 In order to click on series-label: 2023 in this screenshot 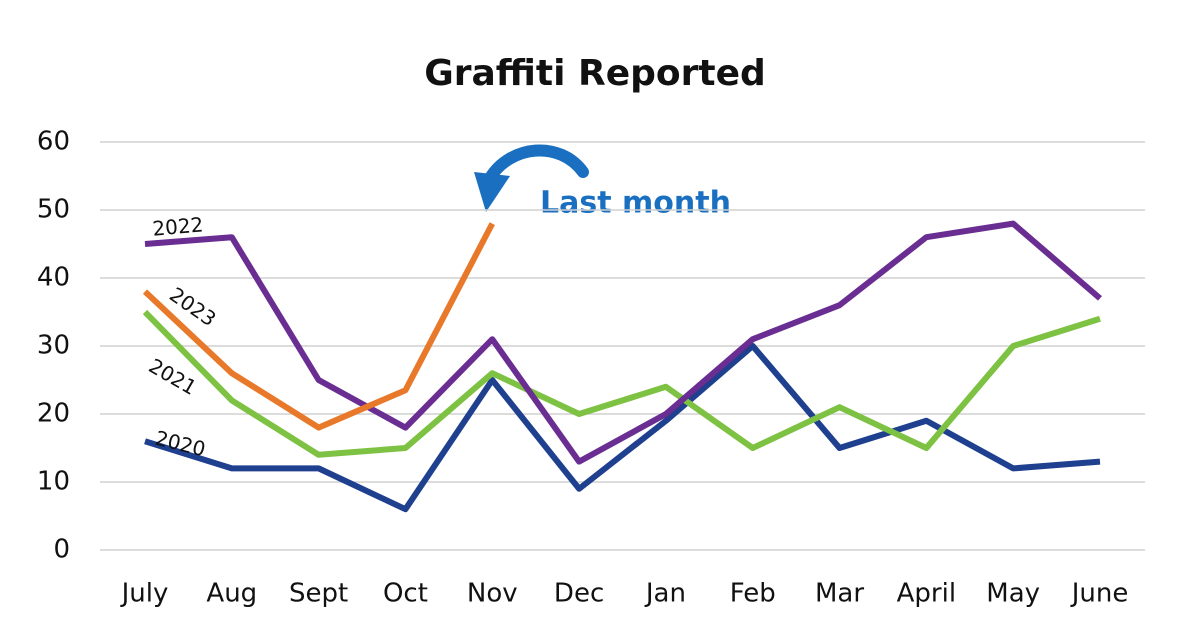, I will do `click(192, 306)`.